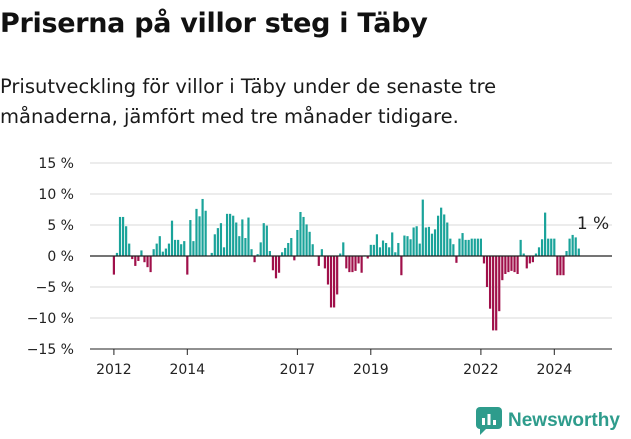 The width and height of the screenshot is (631, 439). What do you see at coordinates (60, 257) in the screenshot?
I see `y-tick-label: 0 %` at bounding box center [60, 257].